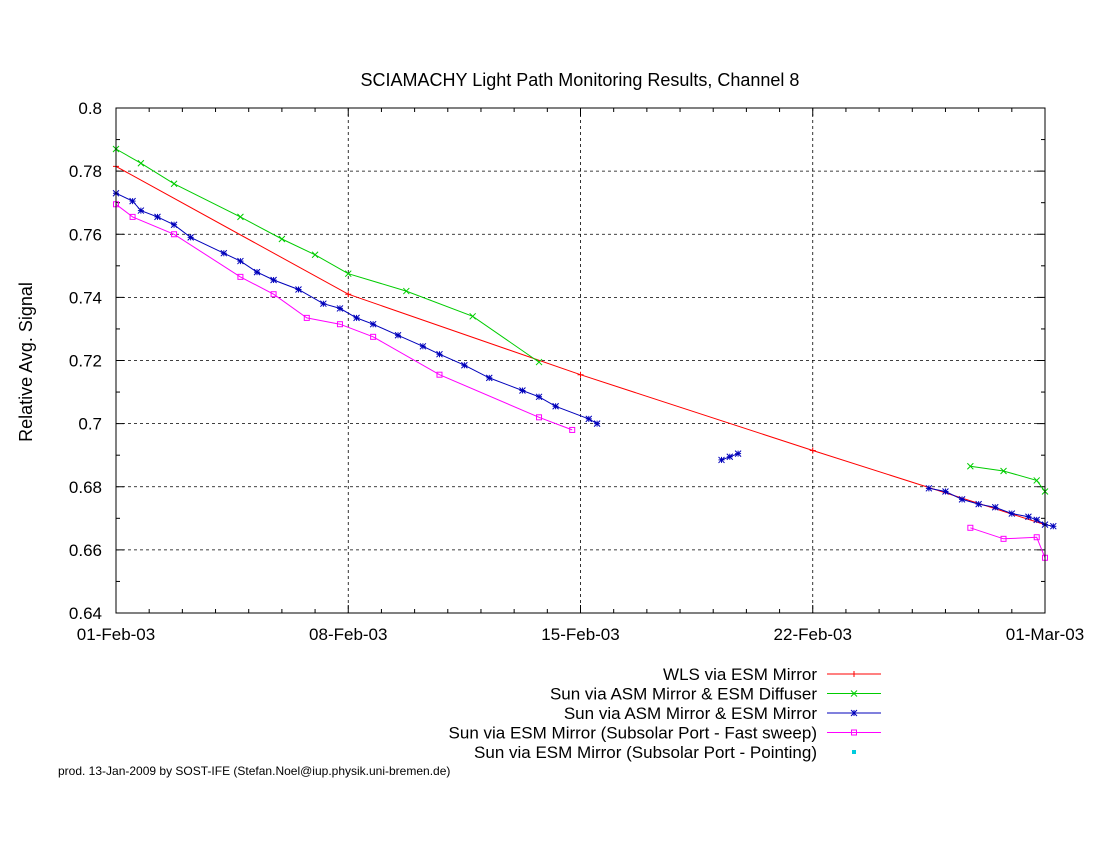 Image resolution: width=1100 pixels, height=850 pixels. What do you see at coordinates (85, 487) in the screenshot?
I see `y-tick-label: 0.68` at bounding box center [85, 487].